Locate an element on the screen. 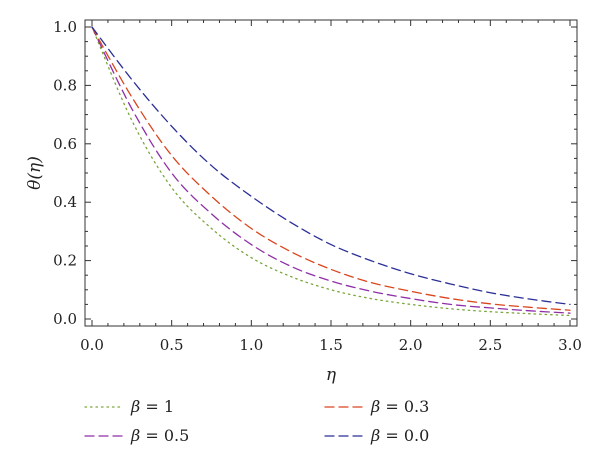 This screenshot has width=600, height=474. y-tick-label: 0.8 is located at coordinates (65, 85).